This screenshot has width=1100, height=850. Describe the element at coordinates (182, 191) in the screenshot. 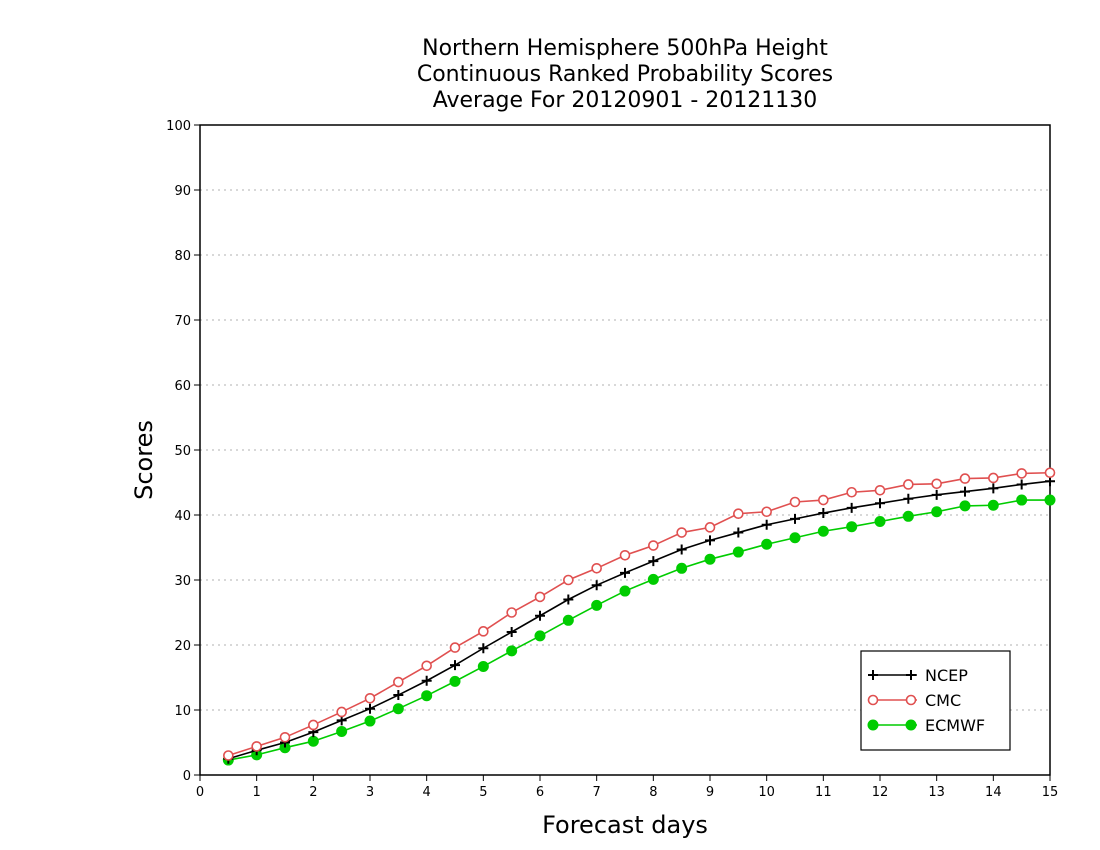

I see `y-tick-label-90: 90` at that location.